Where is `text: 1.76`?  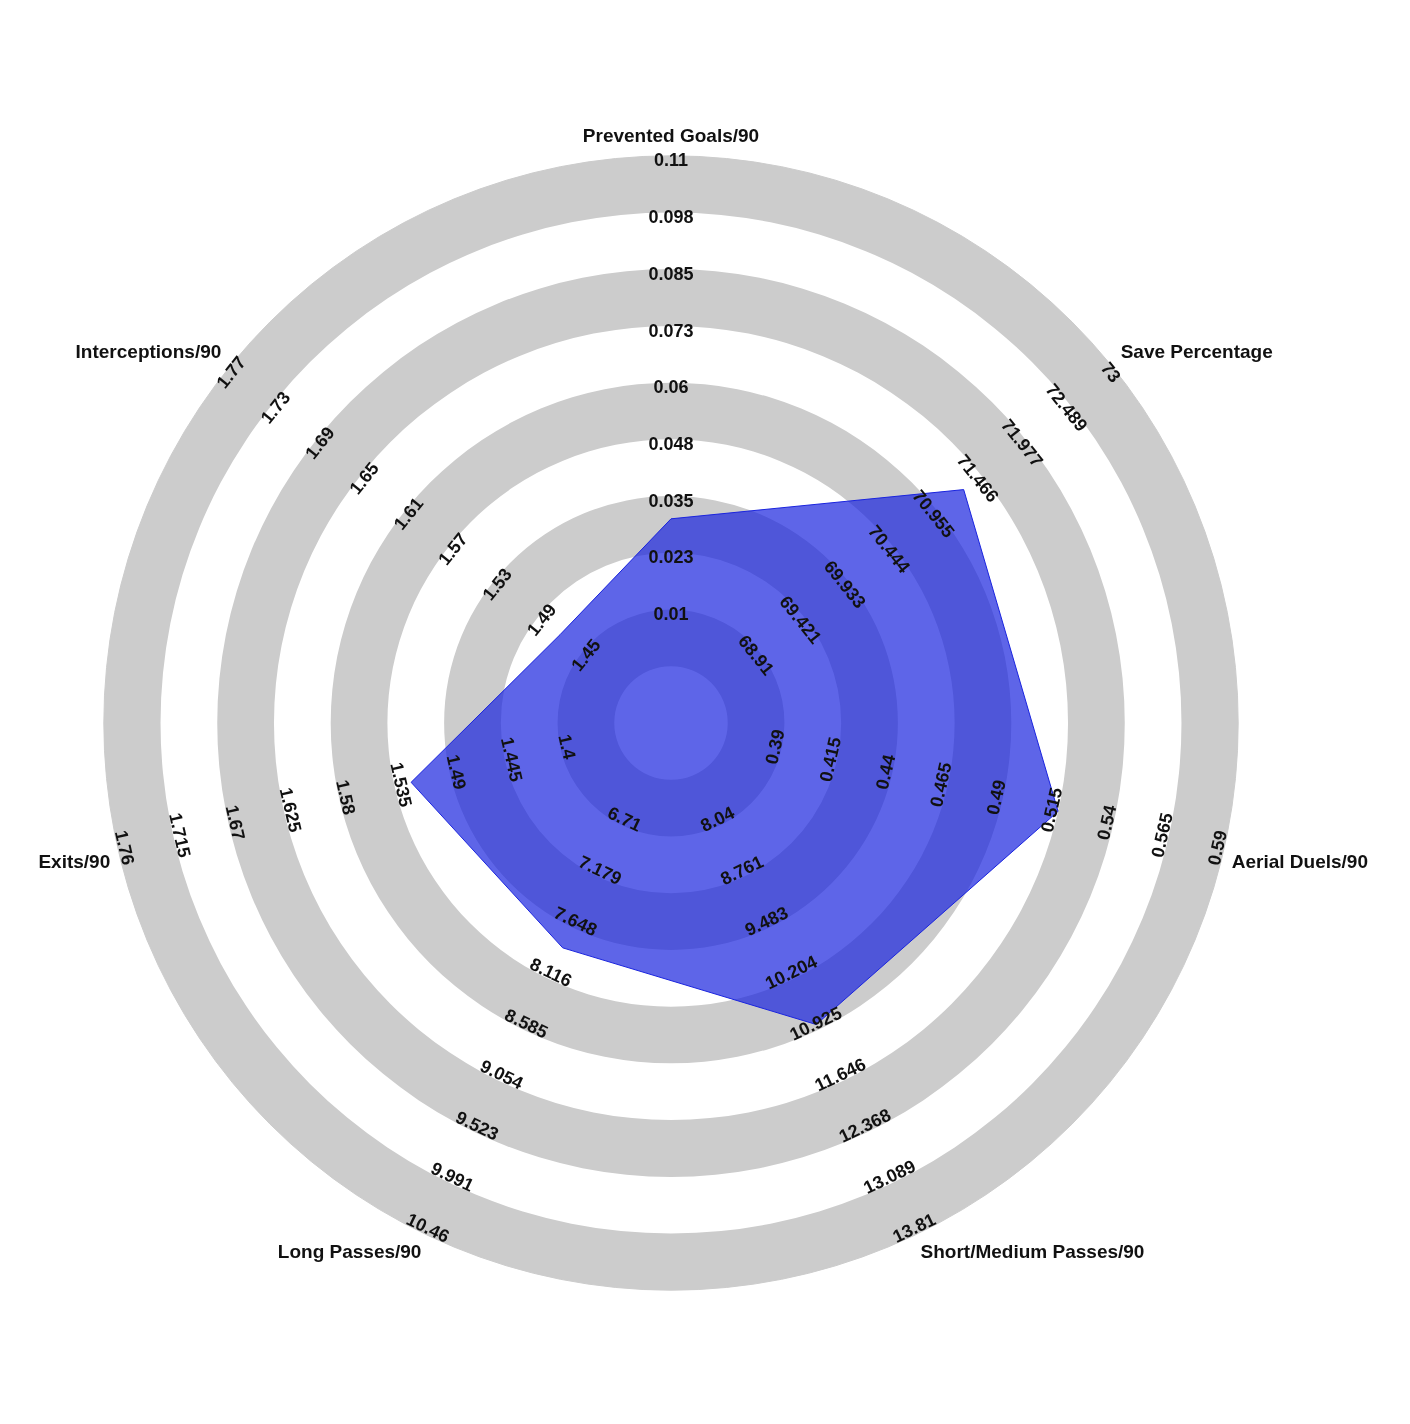 text: 1.76 is located at coordinates (124, 848).